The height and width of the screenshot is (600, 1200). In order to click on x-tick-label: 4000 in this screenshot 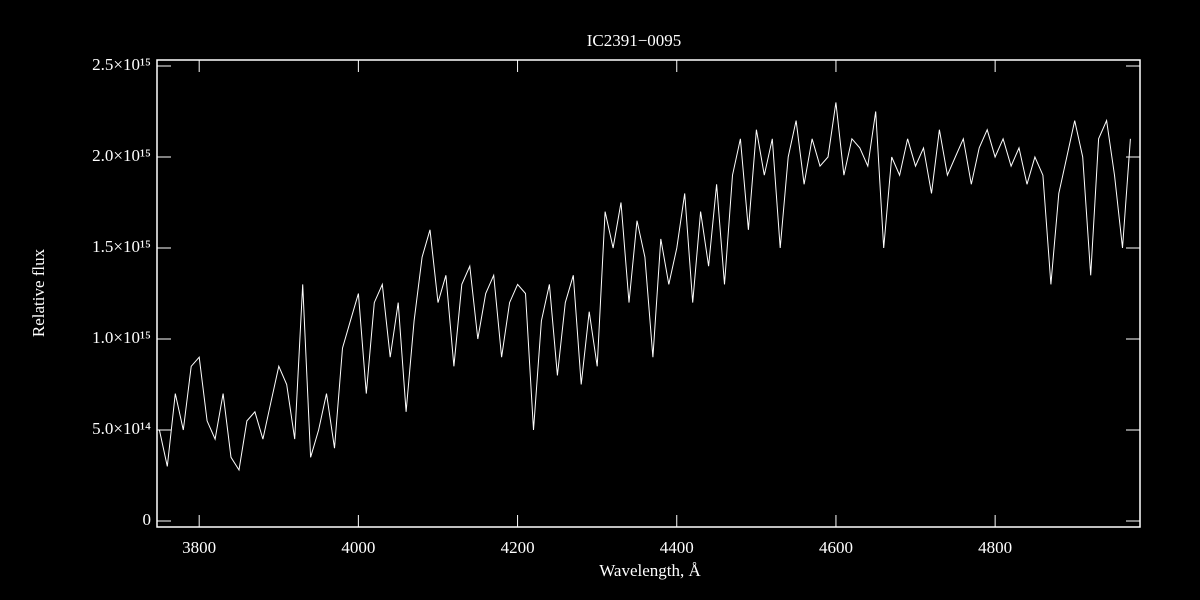, I will do `click(358, 547)`.